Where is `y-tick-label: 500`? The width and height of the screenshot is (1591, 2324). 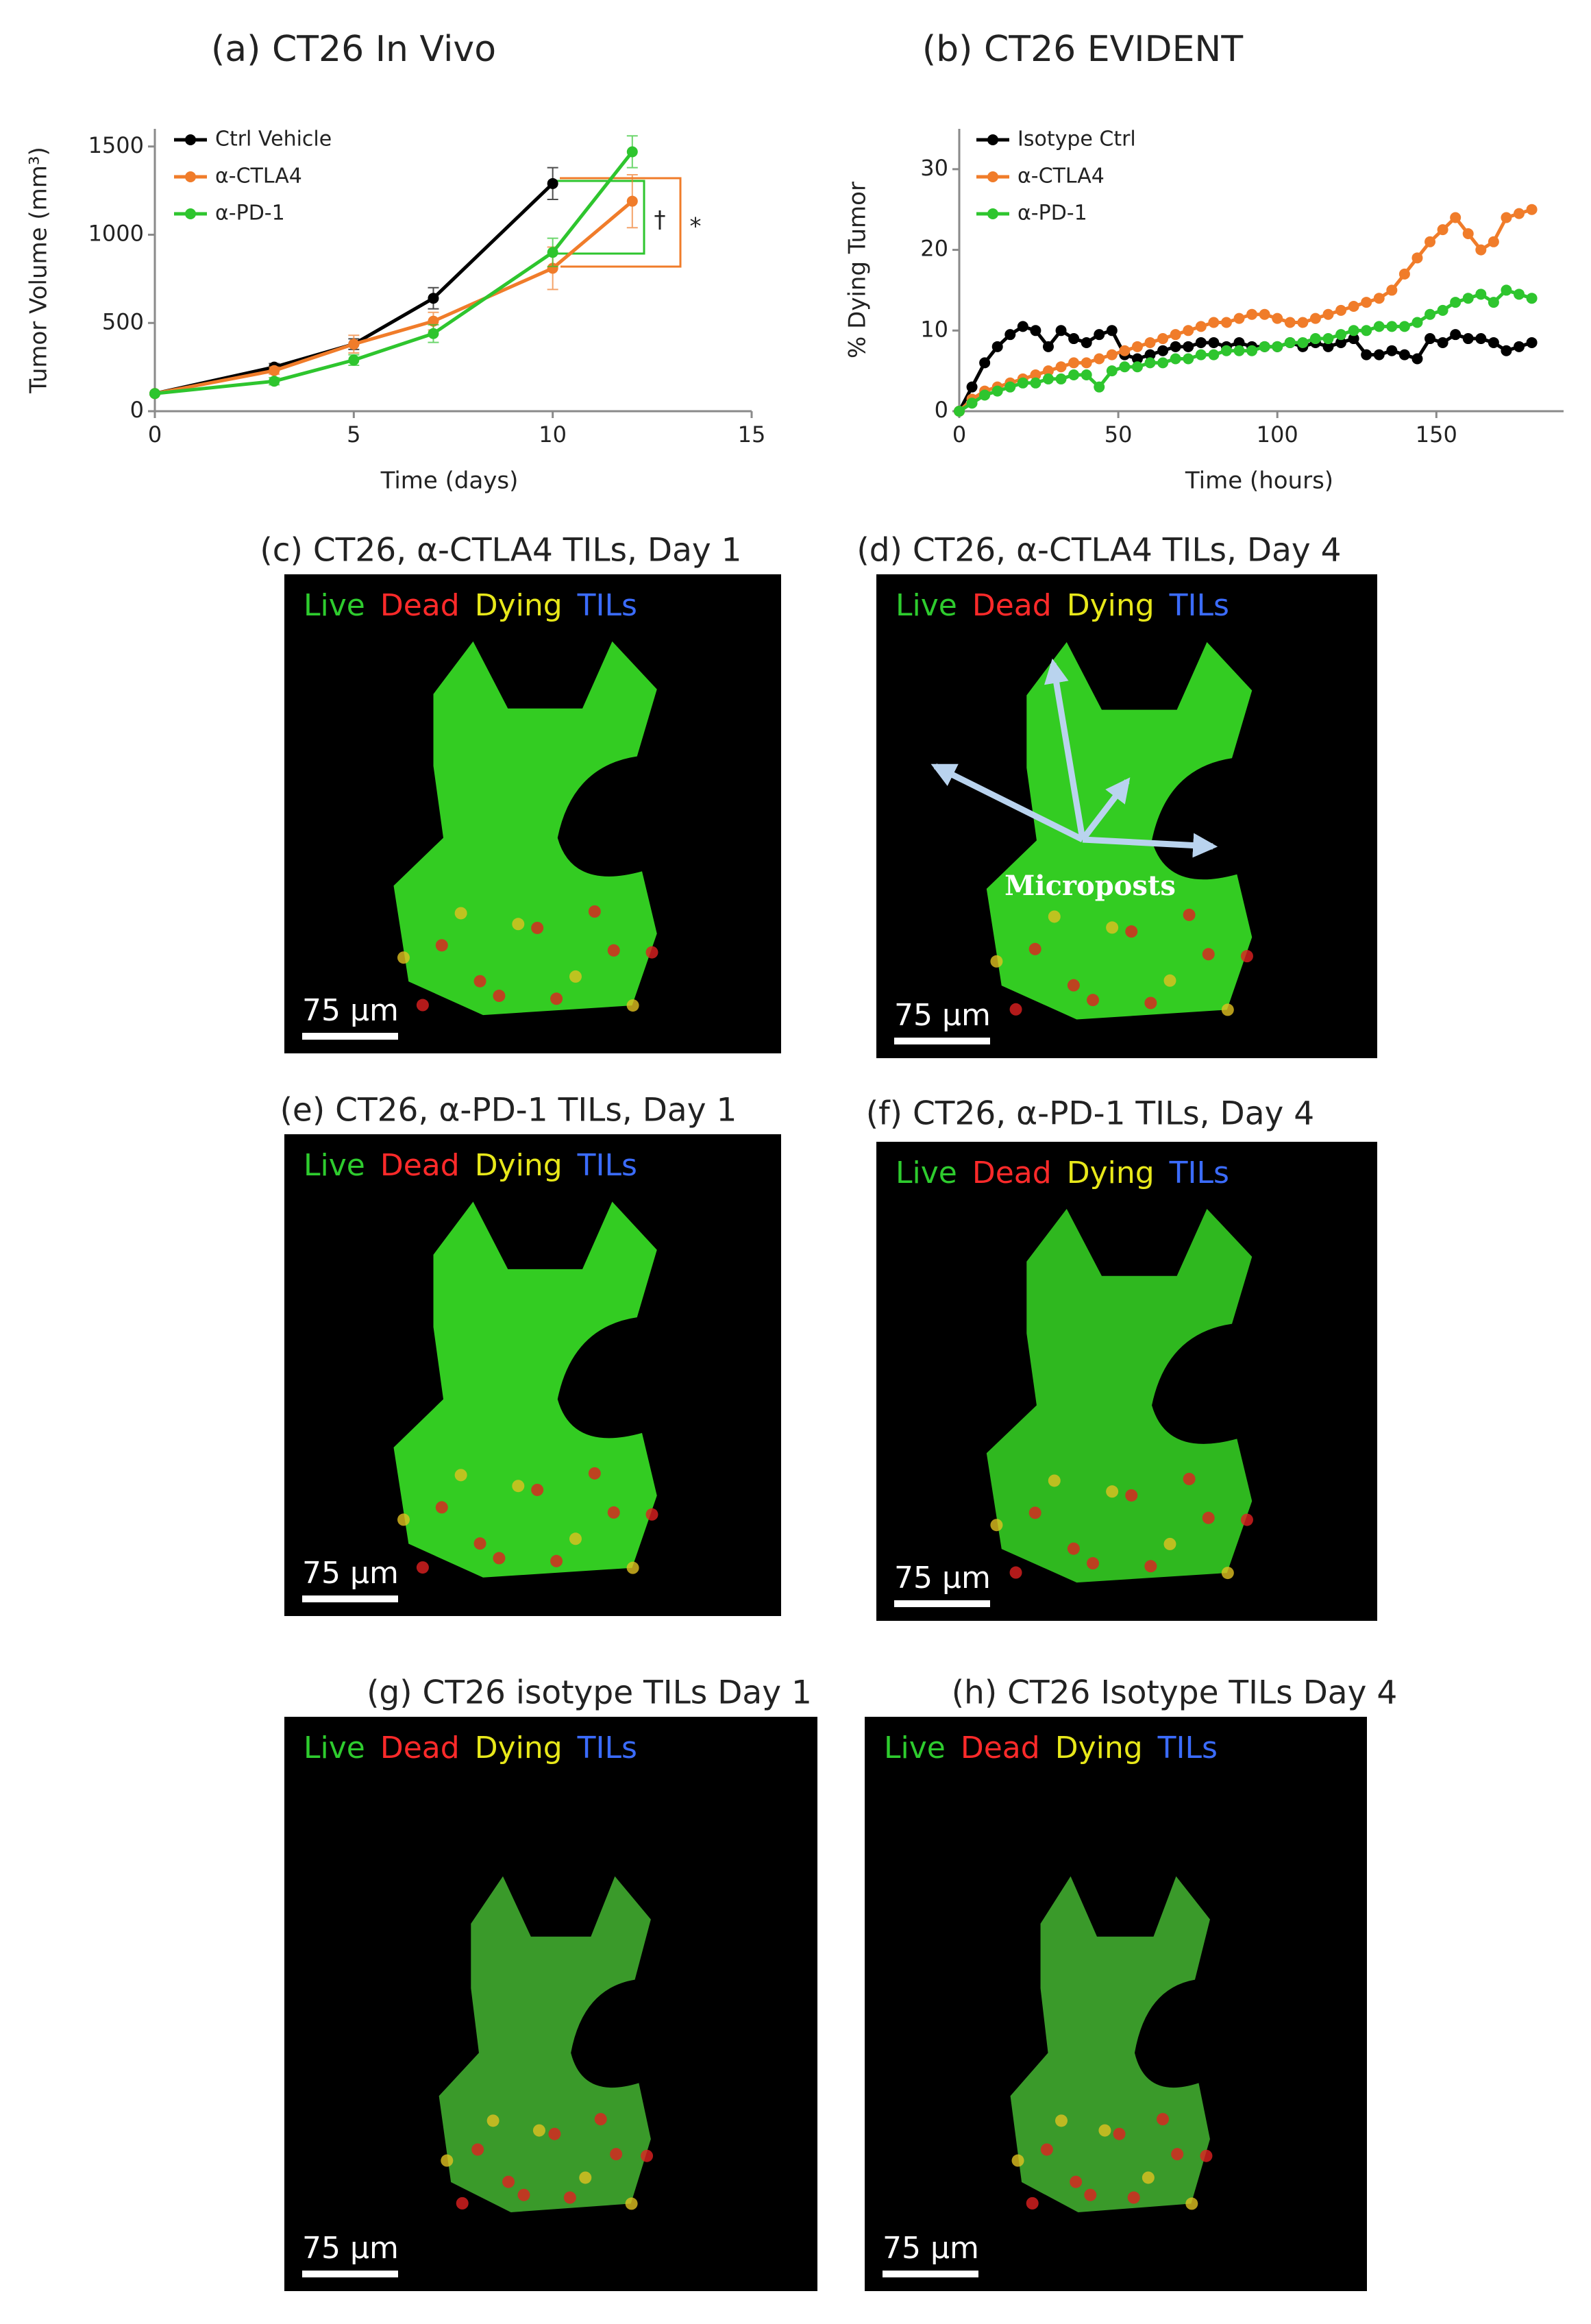
y-tick-label: 500 is located at coordinates (123, 321).